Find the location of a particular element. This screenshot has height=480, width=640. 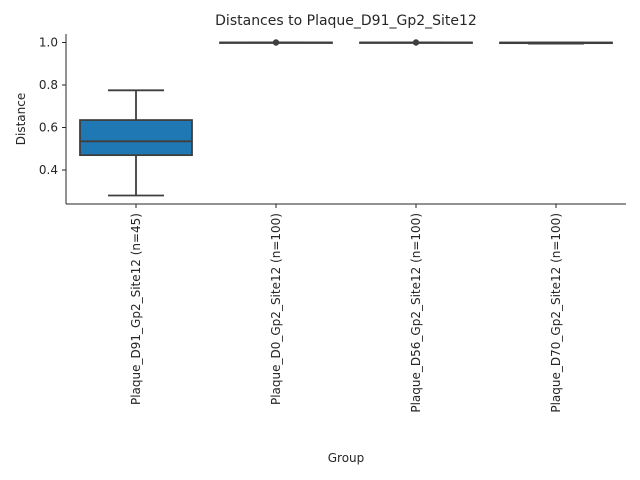

y-tick-label: 0.8 is located at coordinates (48, 85).